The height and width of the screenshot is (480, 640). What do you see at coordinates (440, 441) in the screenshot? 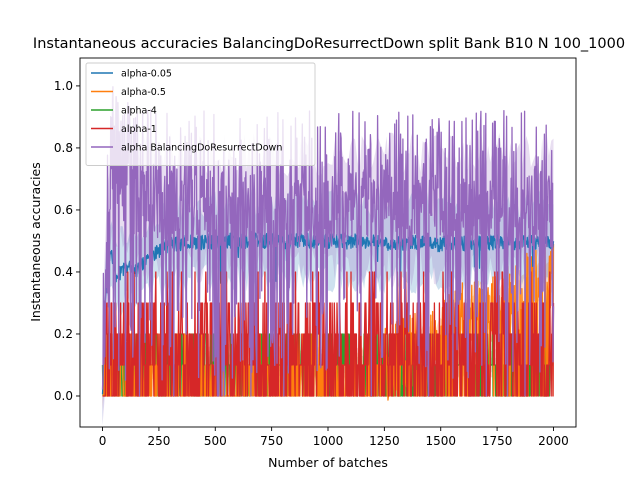
I see `x-tick-label: 1500` at bounding box center [440, 441].